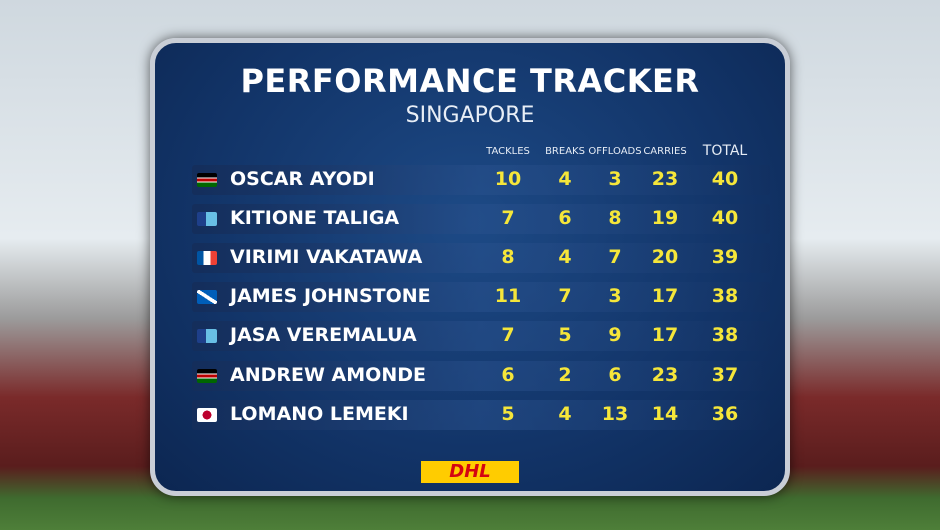 This screenshot has height=530, width=940. What do you see at coordinates (565, 151) in the screenshot?
I see `column-header: BREAKS` at bounding box center [565, 151].